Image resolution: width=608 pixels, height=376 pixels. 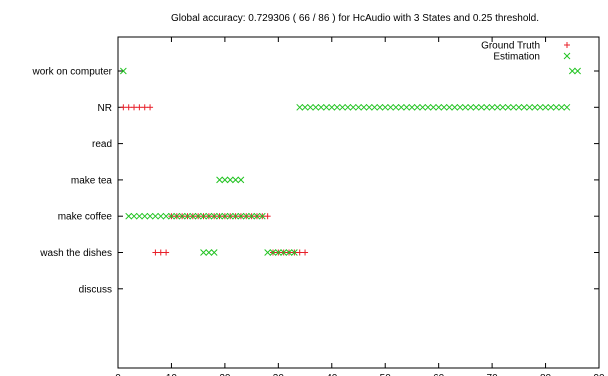 What do you see at coordinates (493, 374) in the screenshot?
I see `x-tick-label: 70` at bounding box center [493, 374].